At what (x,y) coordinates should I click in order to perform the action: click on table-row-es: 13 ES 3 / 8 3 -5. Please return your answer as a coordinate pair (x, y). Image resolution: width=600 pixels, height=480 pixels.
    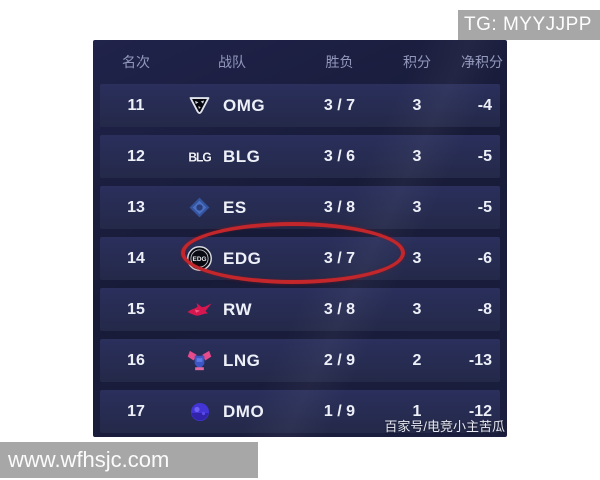
    Looking at the image, I should click on (300, 207).